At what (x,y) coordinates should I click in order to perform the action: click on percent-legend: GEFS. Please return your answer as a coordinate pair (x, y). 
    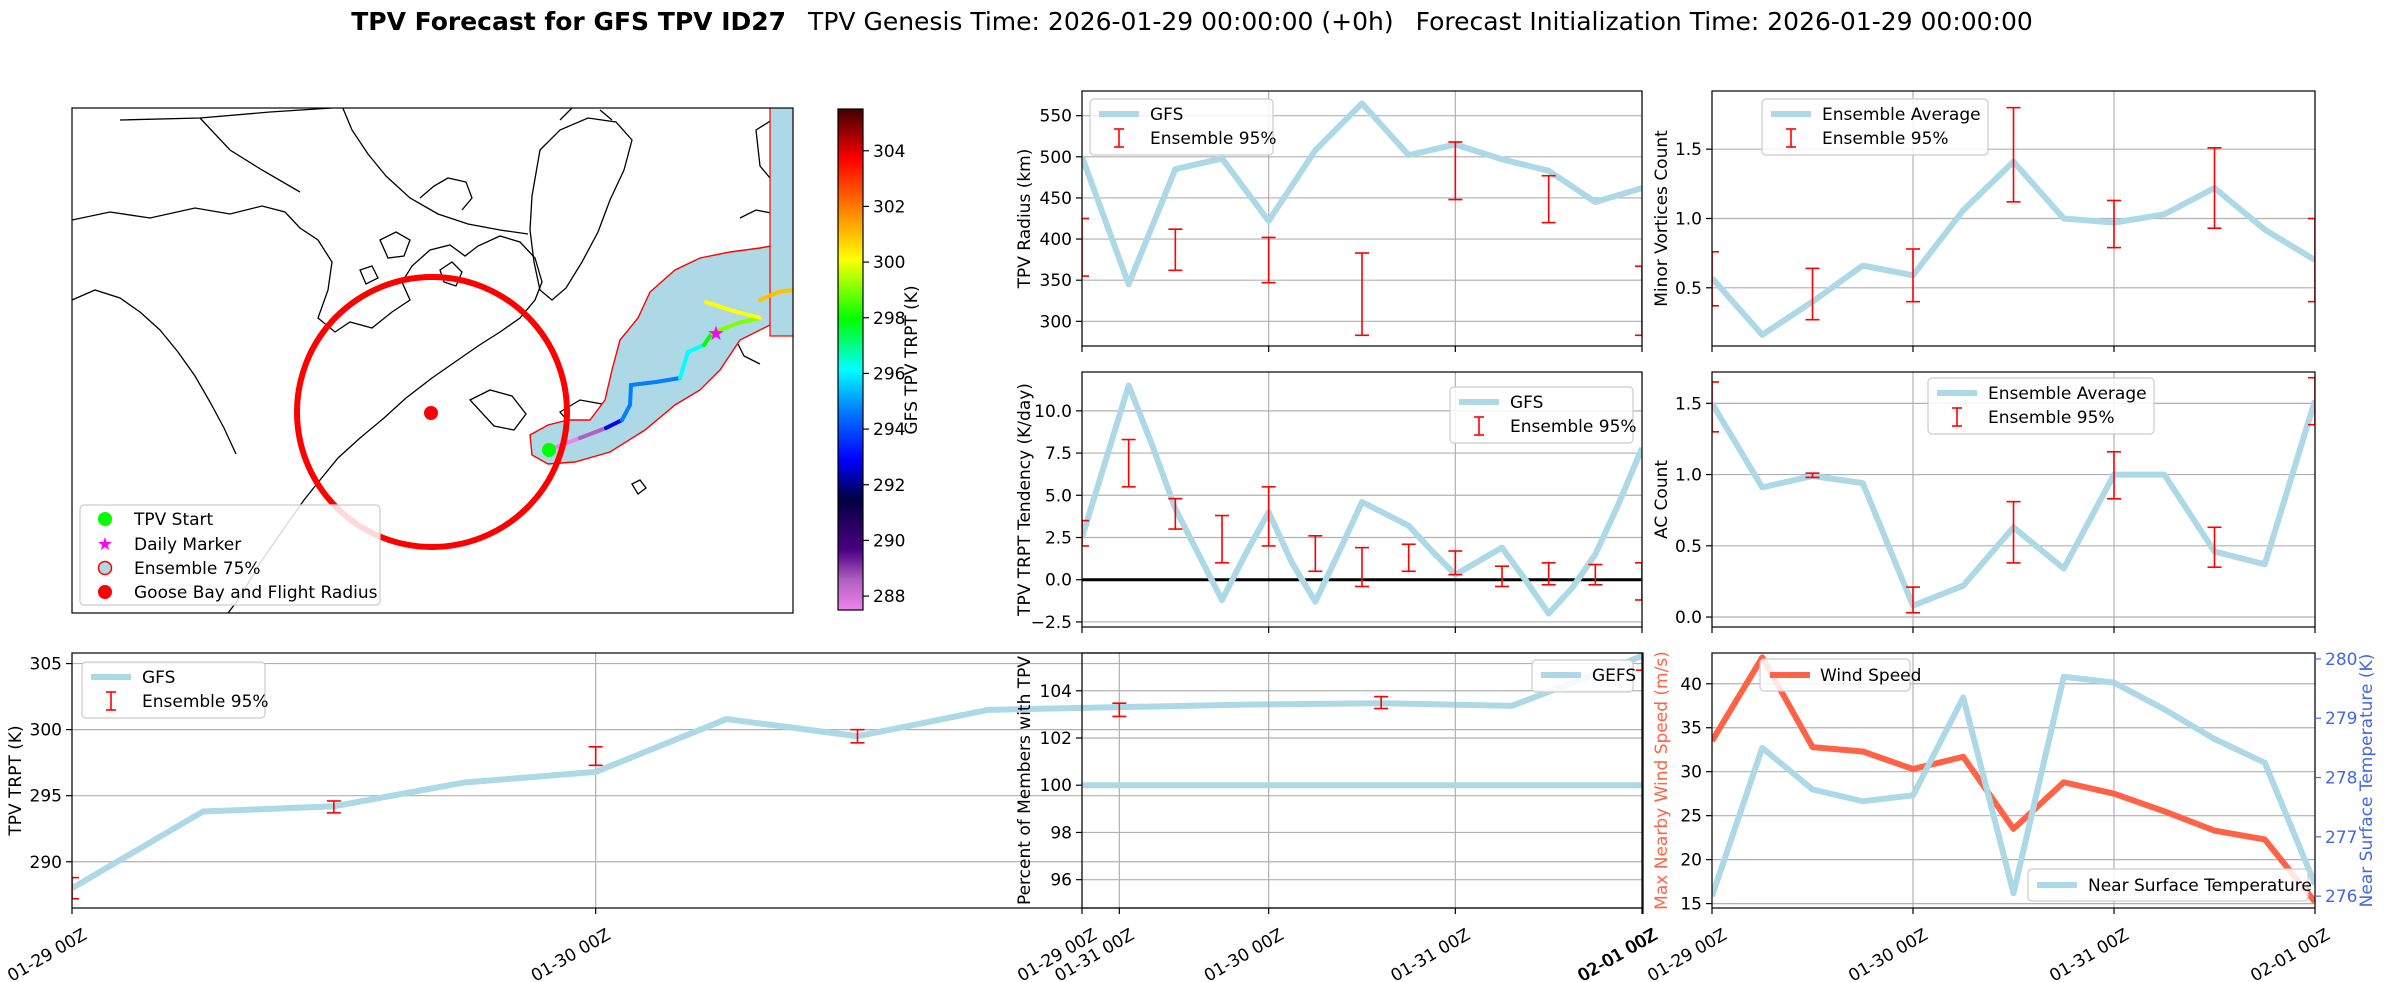
    Looking at the image, I should click on (1583, 676).